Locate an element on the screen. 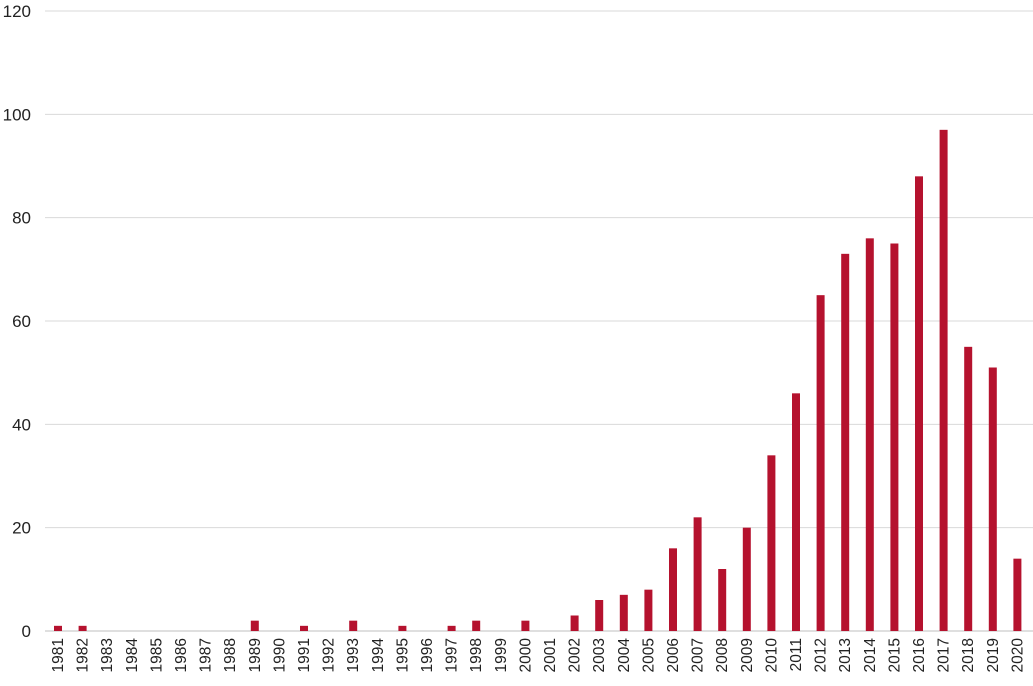 The image size is (1033, 686). bar-2020 is located at coordinates (1017, 594).